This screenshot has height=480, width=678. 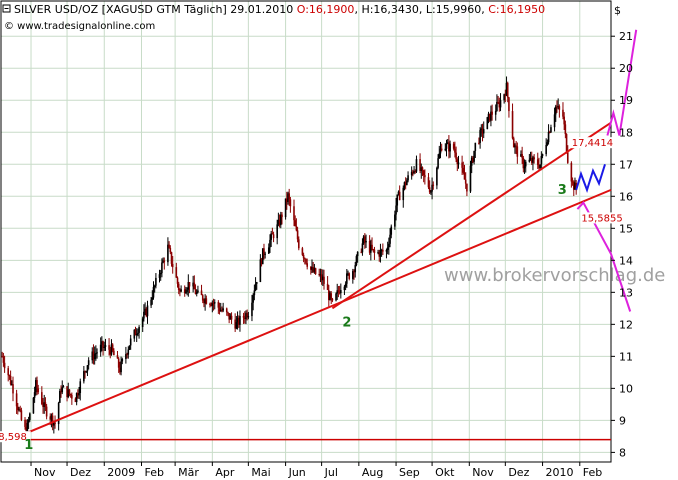 I want to click on x-tick-label: Feb, so click(x=153, y=472).